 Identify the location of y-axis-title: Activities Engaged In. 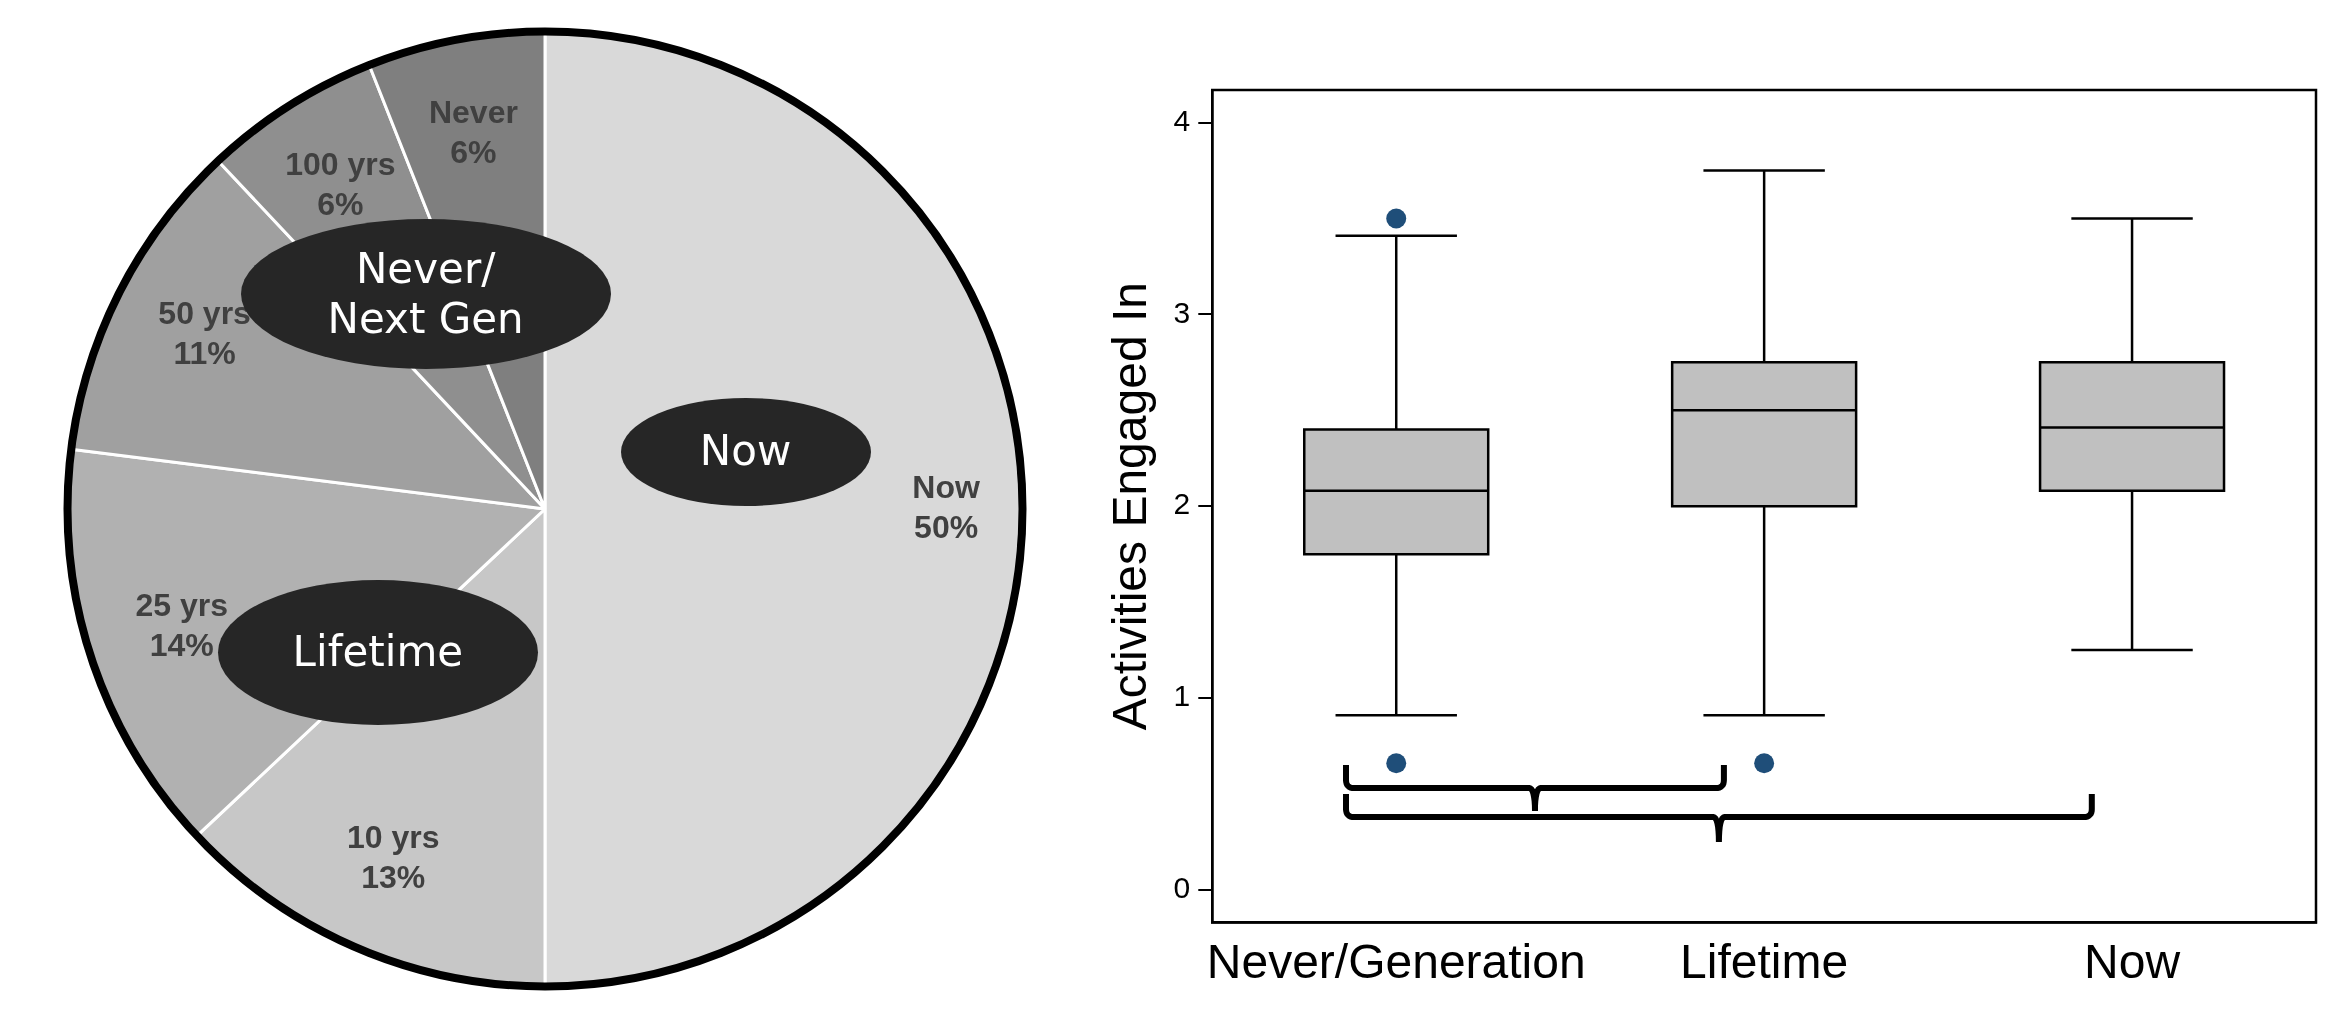
(1130, 506).